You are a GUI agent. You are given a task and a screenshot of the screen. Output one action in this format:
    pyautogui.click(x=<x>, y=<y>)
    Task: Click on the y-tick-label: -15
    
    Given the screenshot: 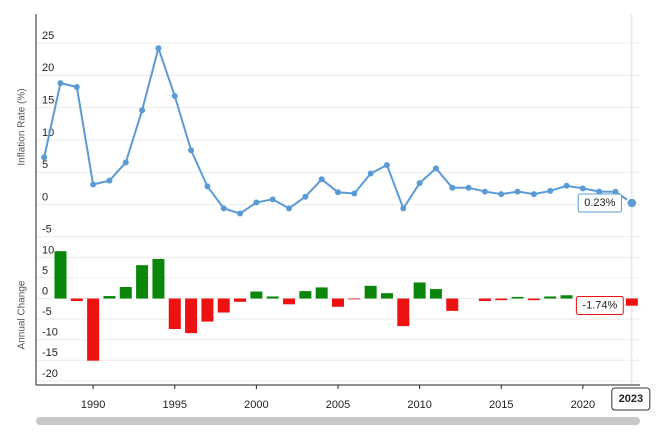 What is the action you would take?
    pyautogui.click(x=50, y=353)
    